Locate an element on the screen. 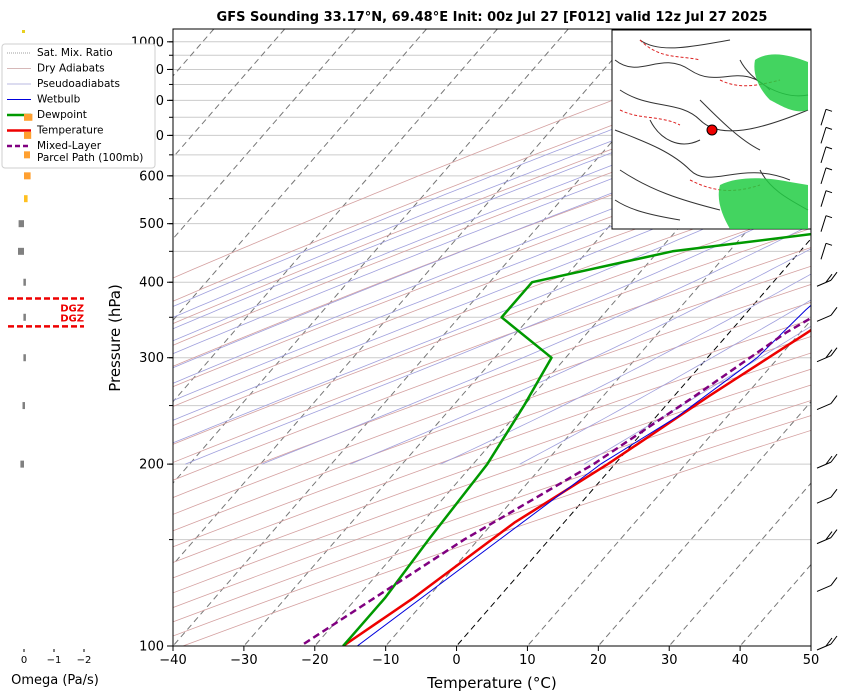  y-tick-label: 200 is located at coordinates (151, 465).